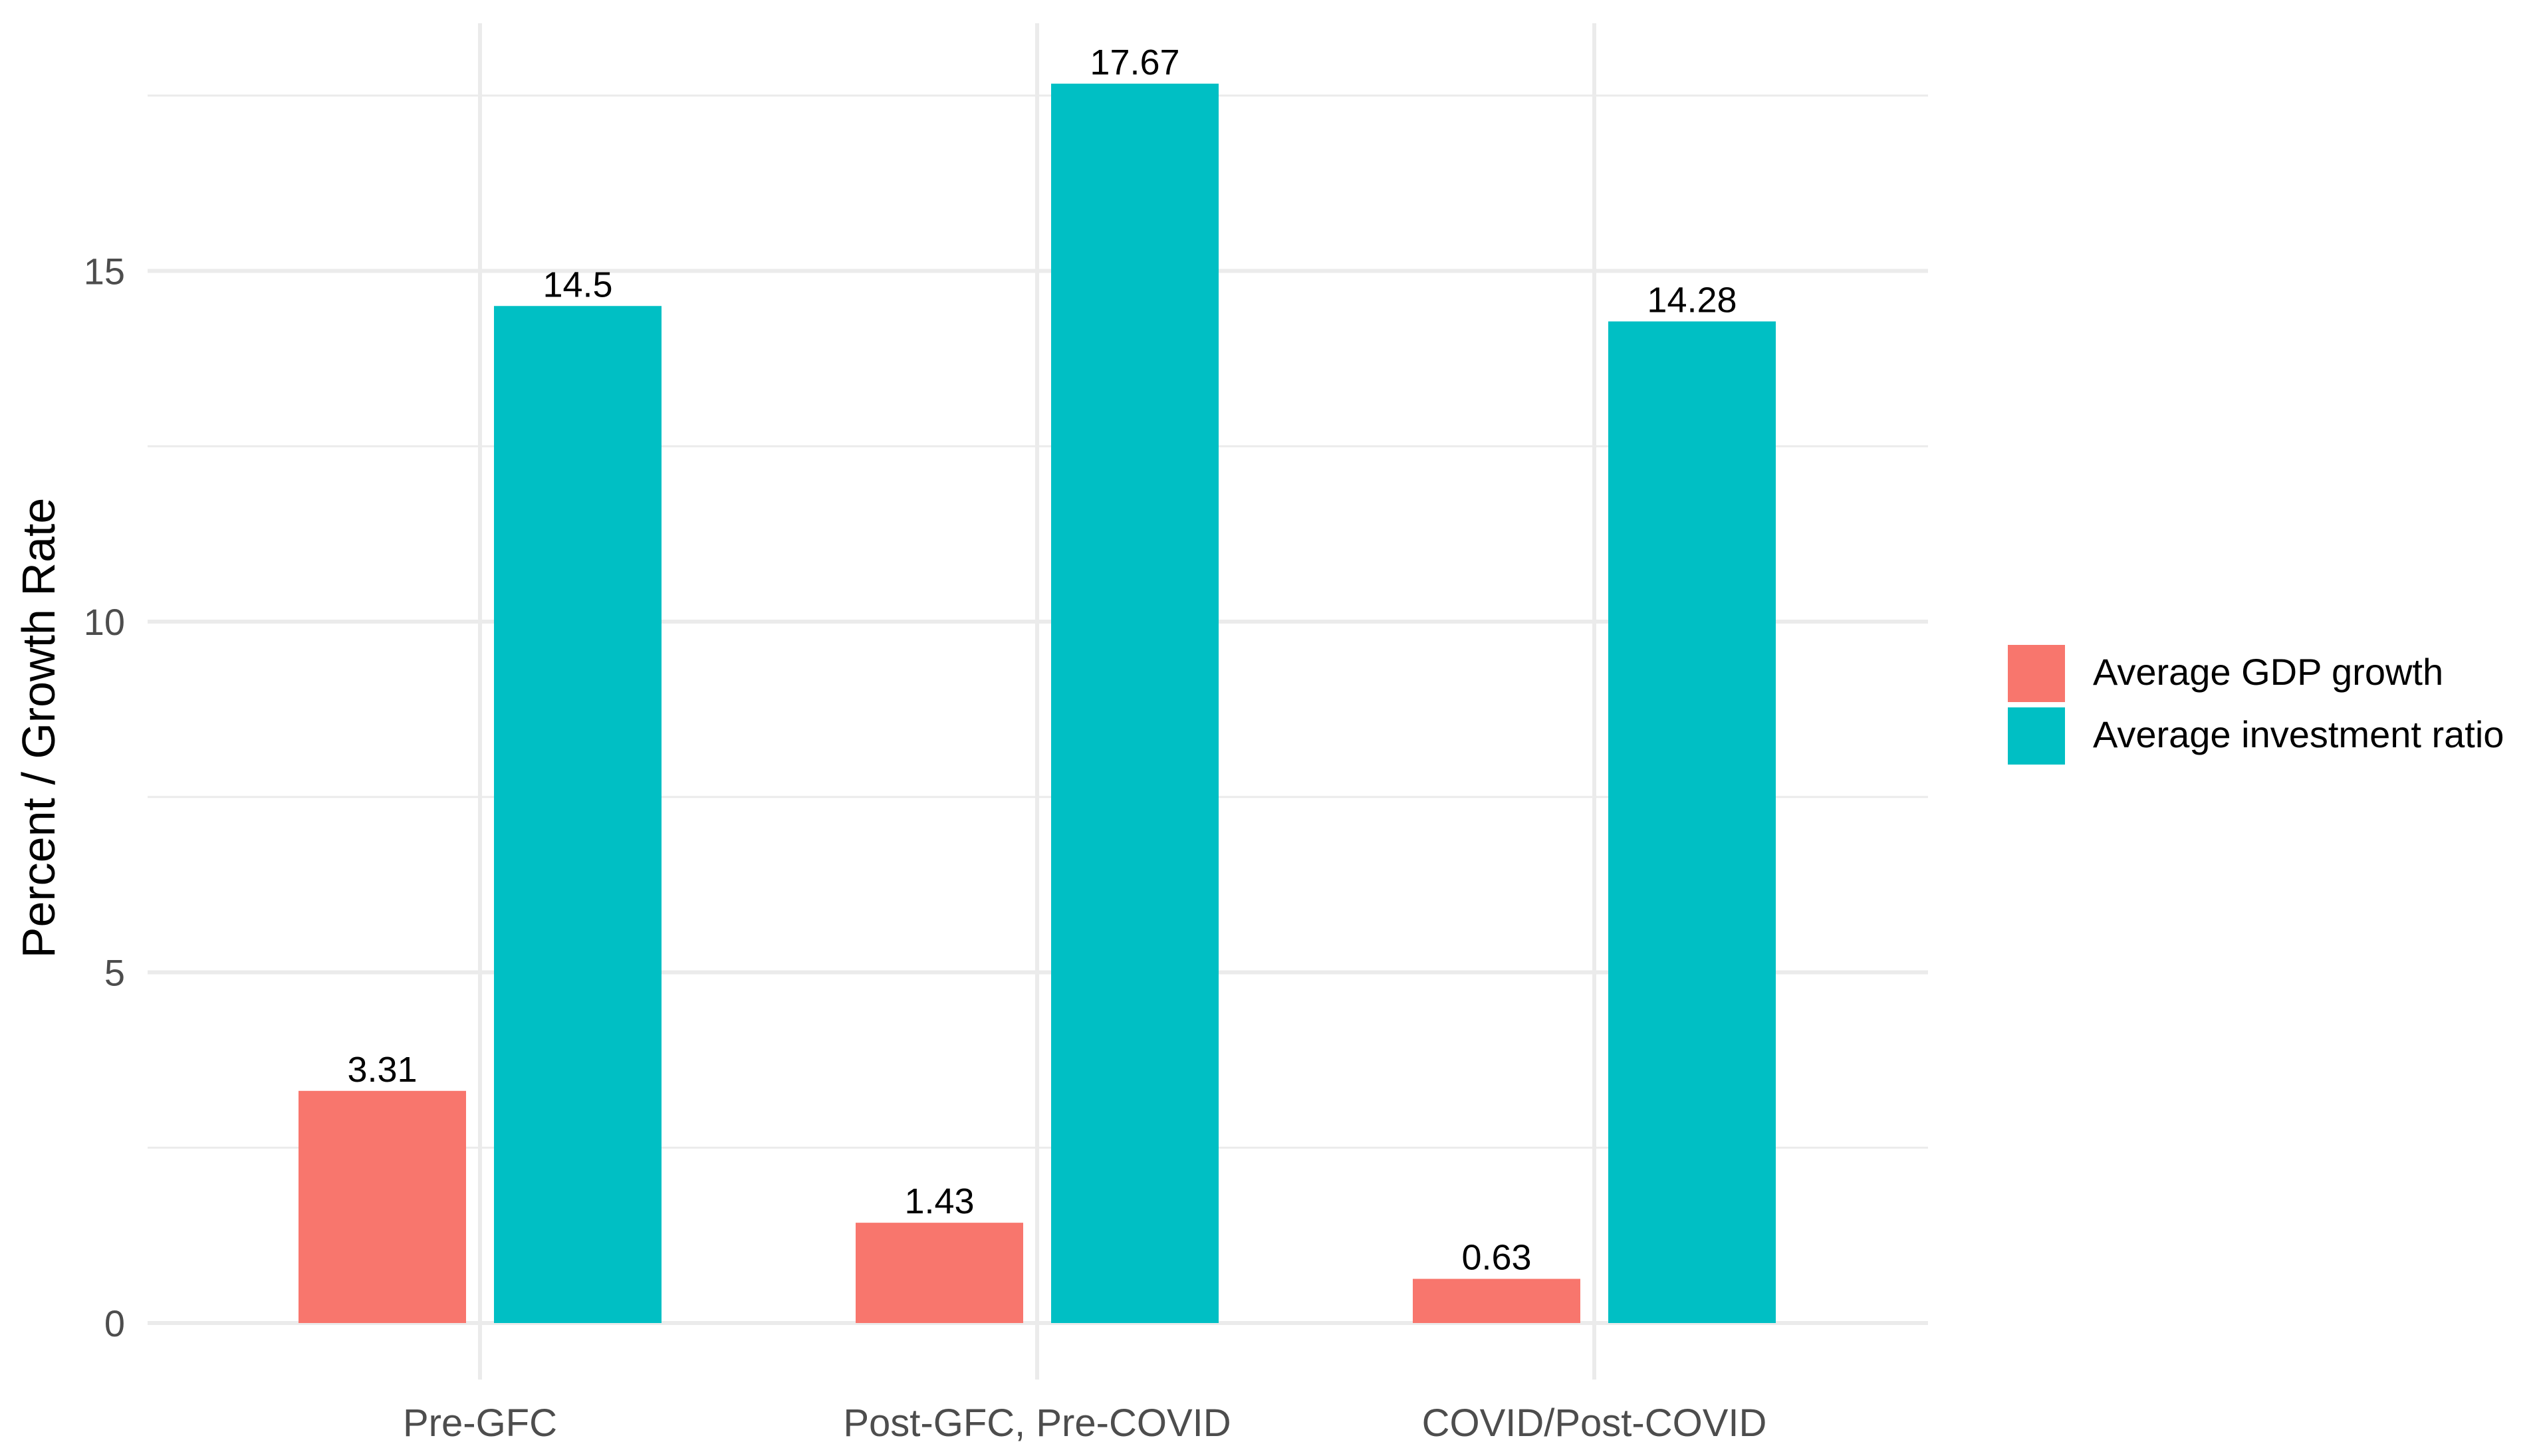  What do you see at coordinates (104, 622) in the screenshot?
I see `y-tick-label: 10` at bounding box center [104, 622].